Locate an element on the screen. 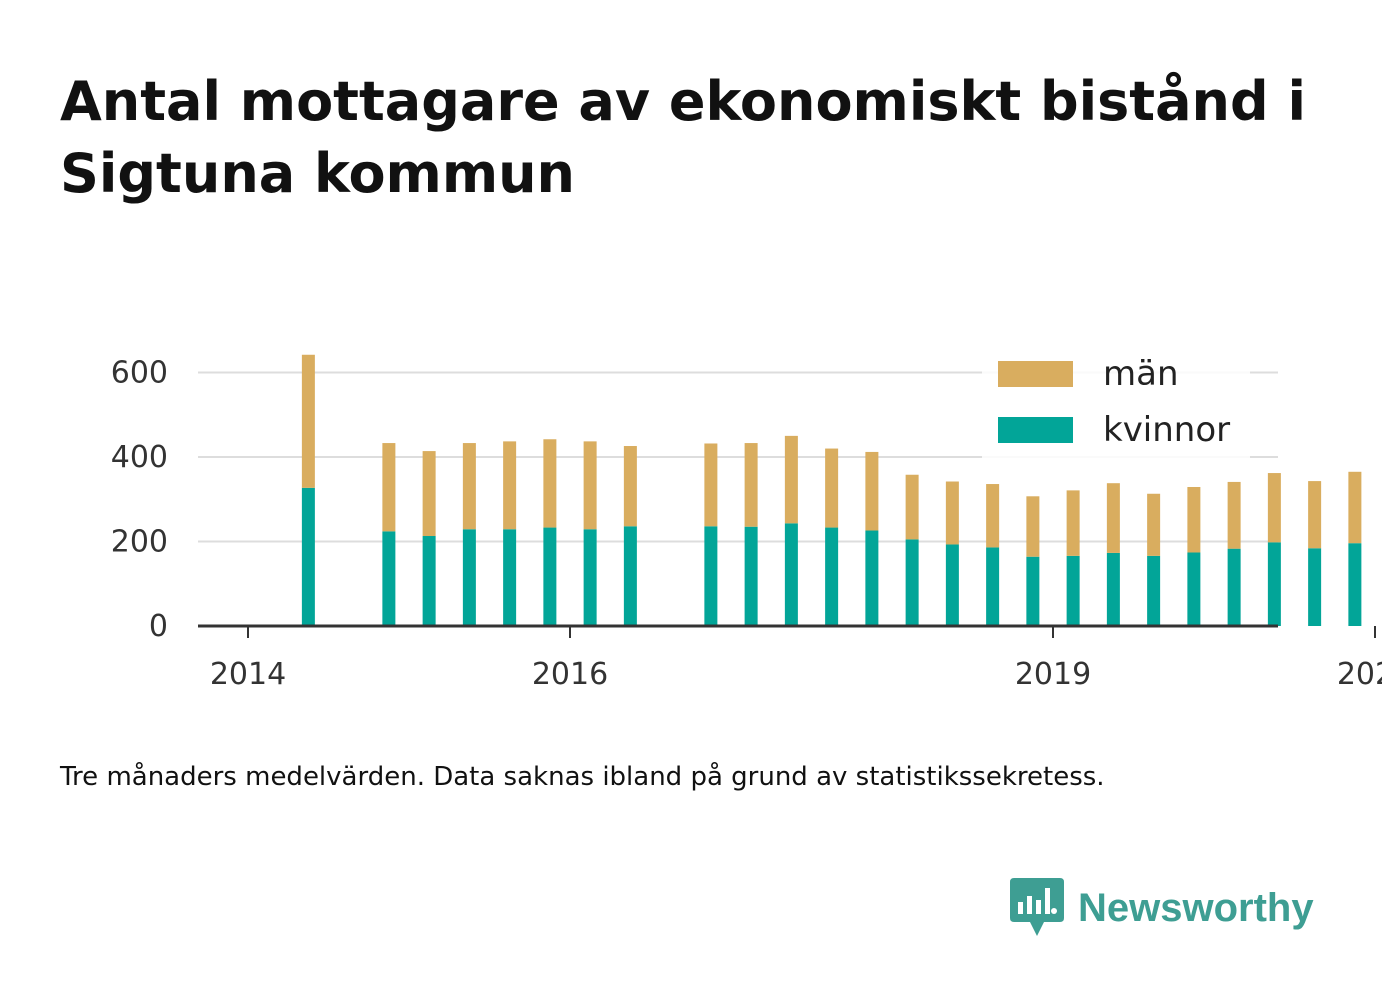 This screenshot has height=999, width=1382. bar-chart-speech-bubble-icon is located at coordinates (1037, 907).